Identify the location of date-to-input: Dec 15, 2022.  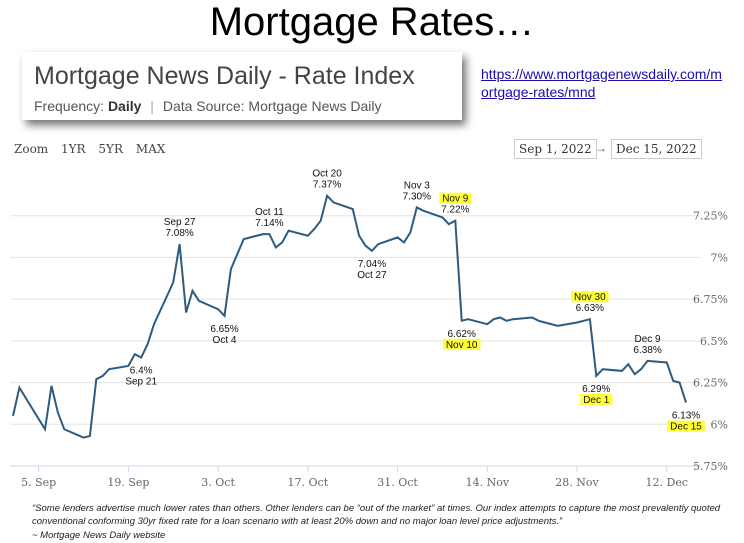
(656, 149).